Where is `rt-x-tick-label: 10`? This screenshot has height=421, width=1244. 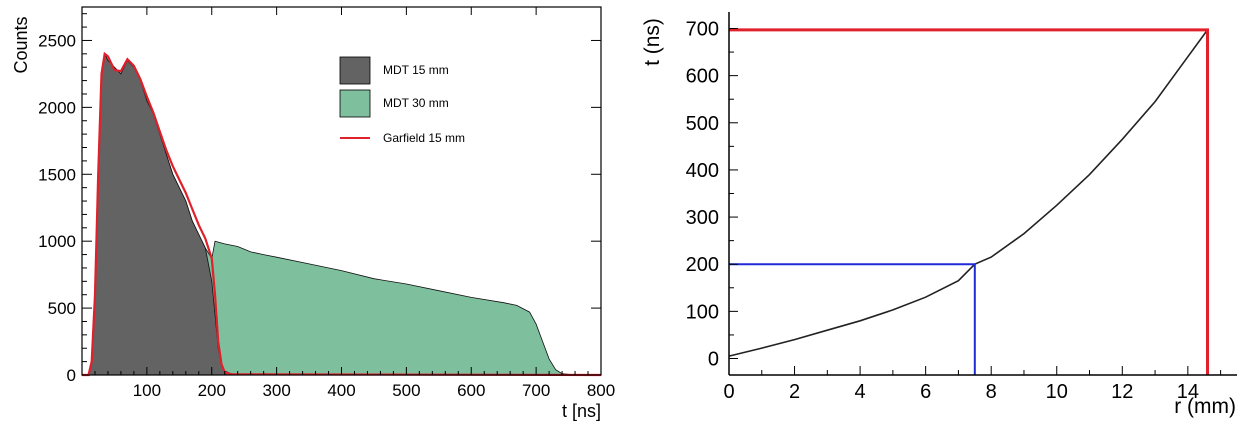 rt-x-tick-label: 10 is located at coordinates (1057, 392).